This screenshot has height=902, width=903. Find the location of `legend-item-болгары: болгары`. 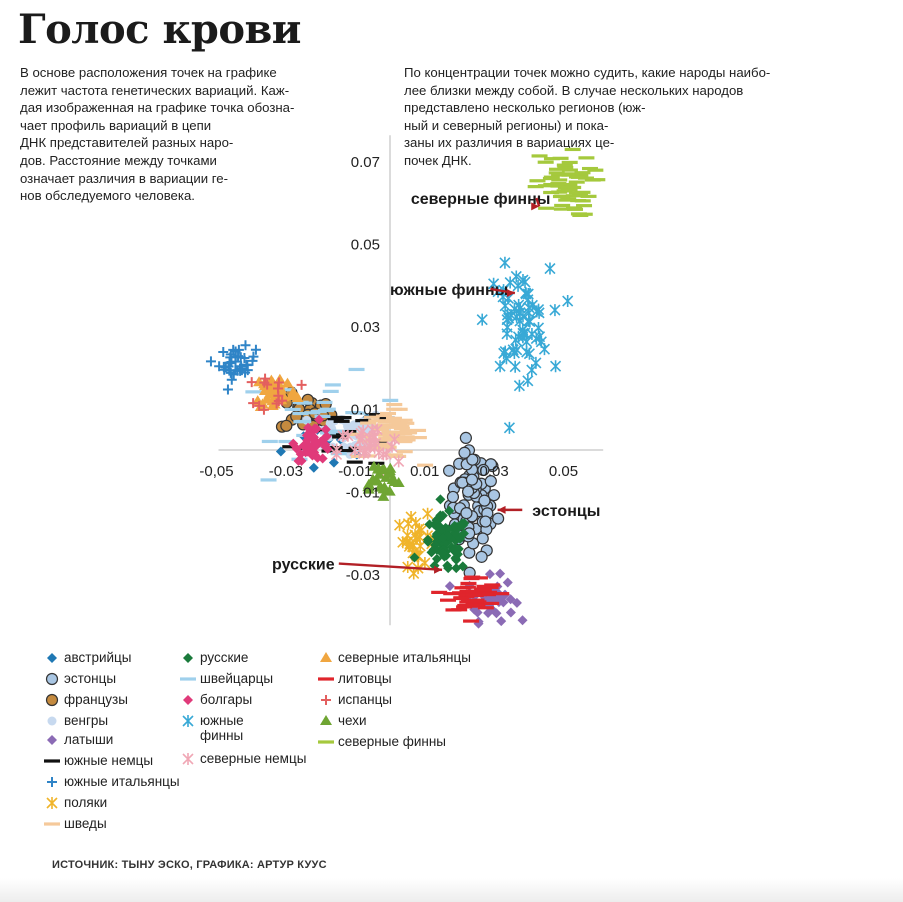

legend-item-болгары: болгары is located at coordinates (216, 700).